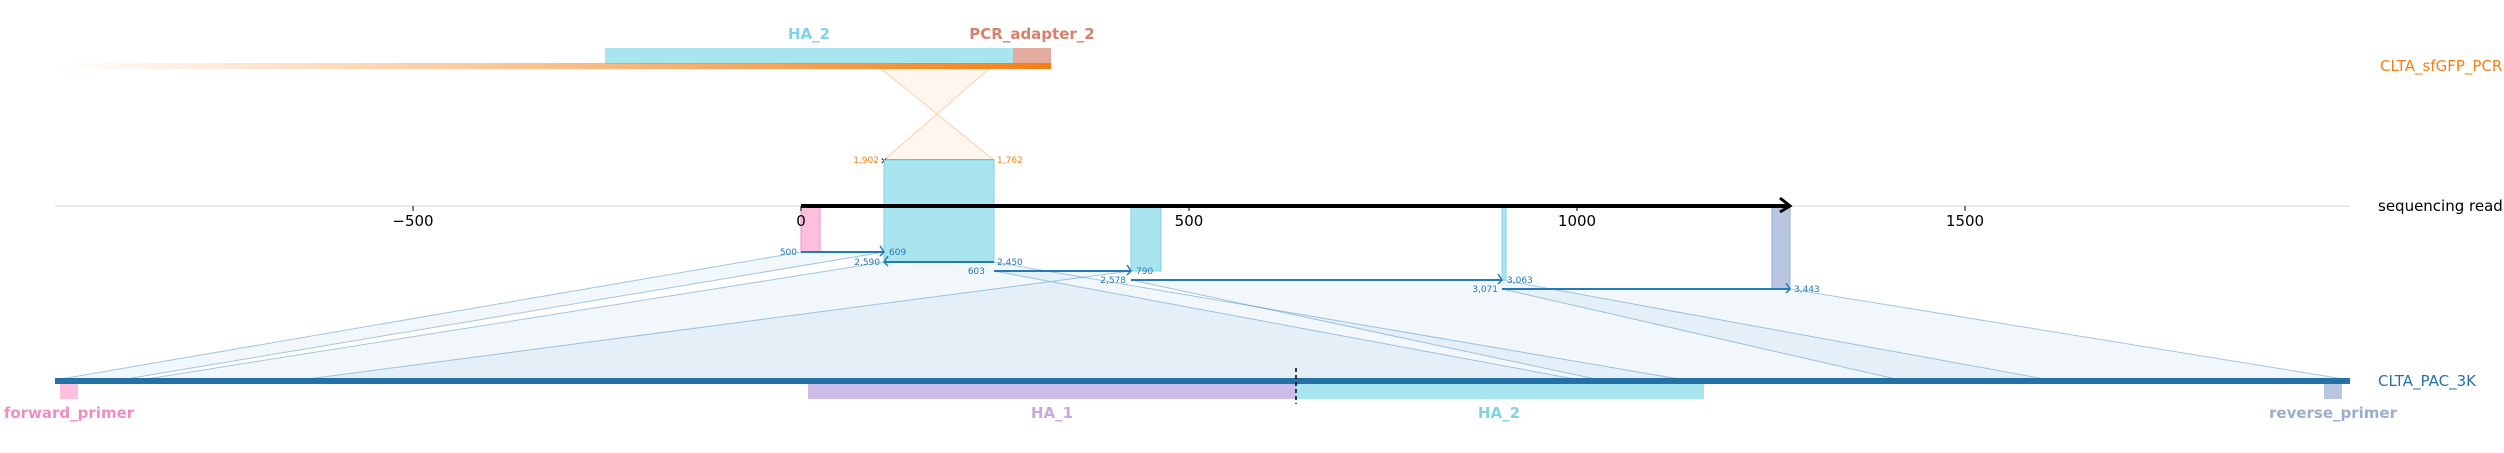 The width and height of the screenshot is (2504, 453). Describe the element at coordinates (809, 56) in the screenshot. I see `pcr-ha2-feature` at that location.